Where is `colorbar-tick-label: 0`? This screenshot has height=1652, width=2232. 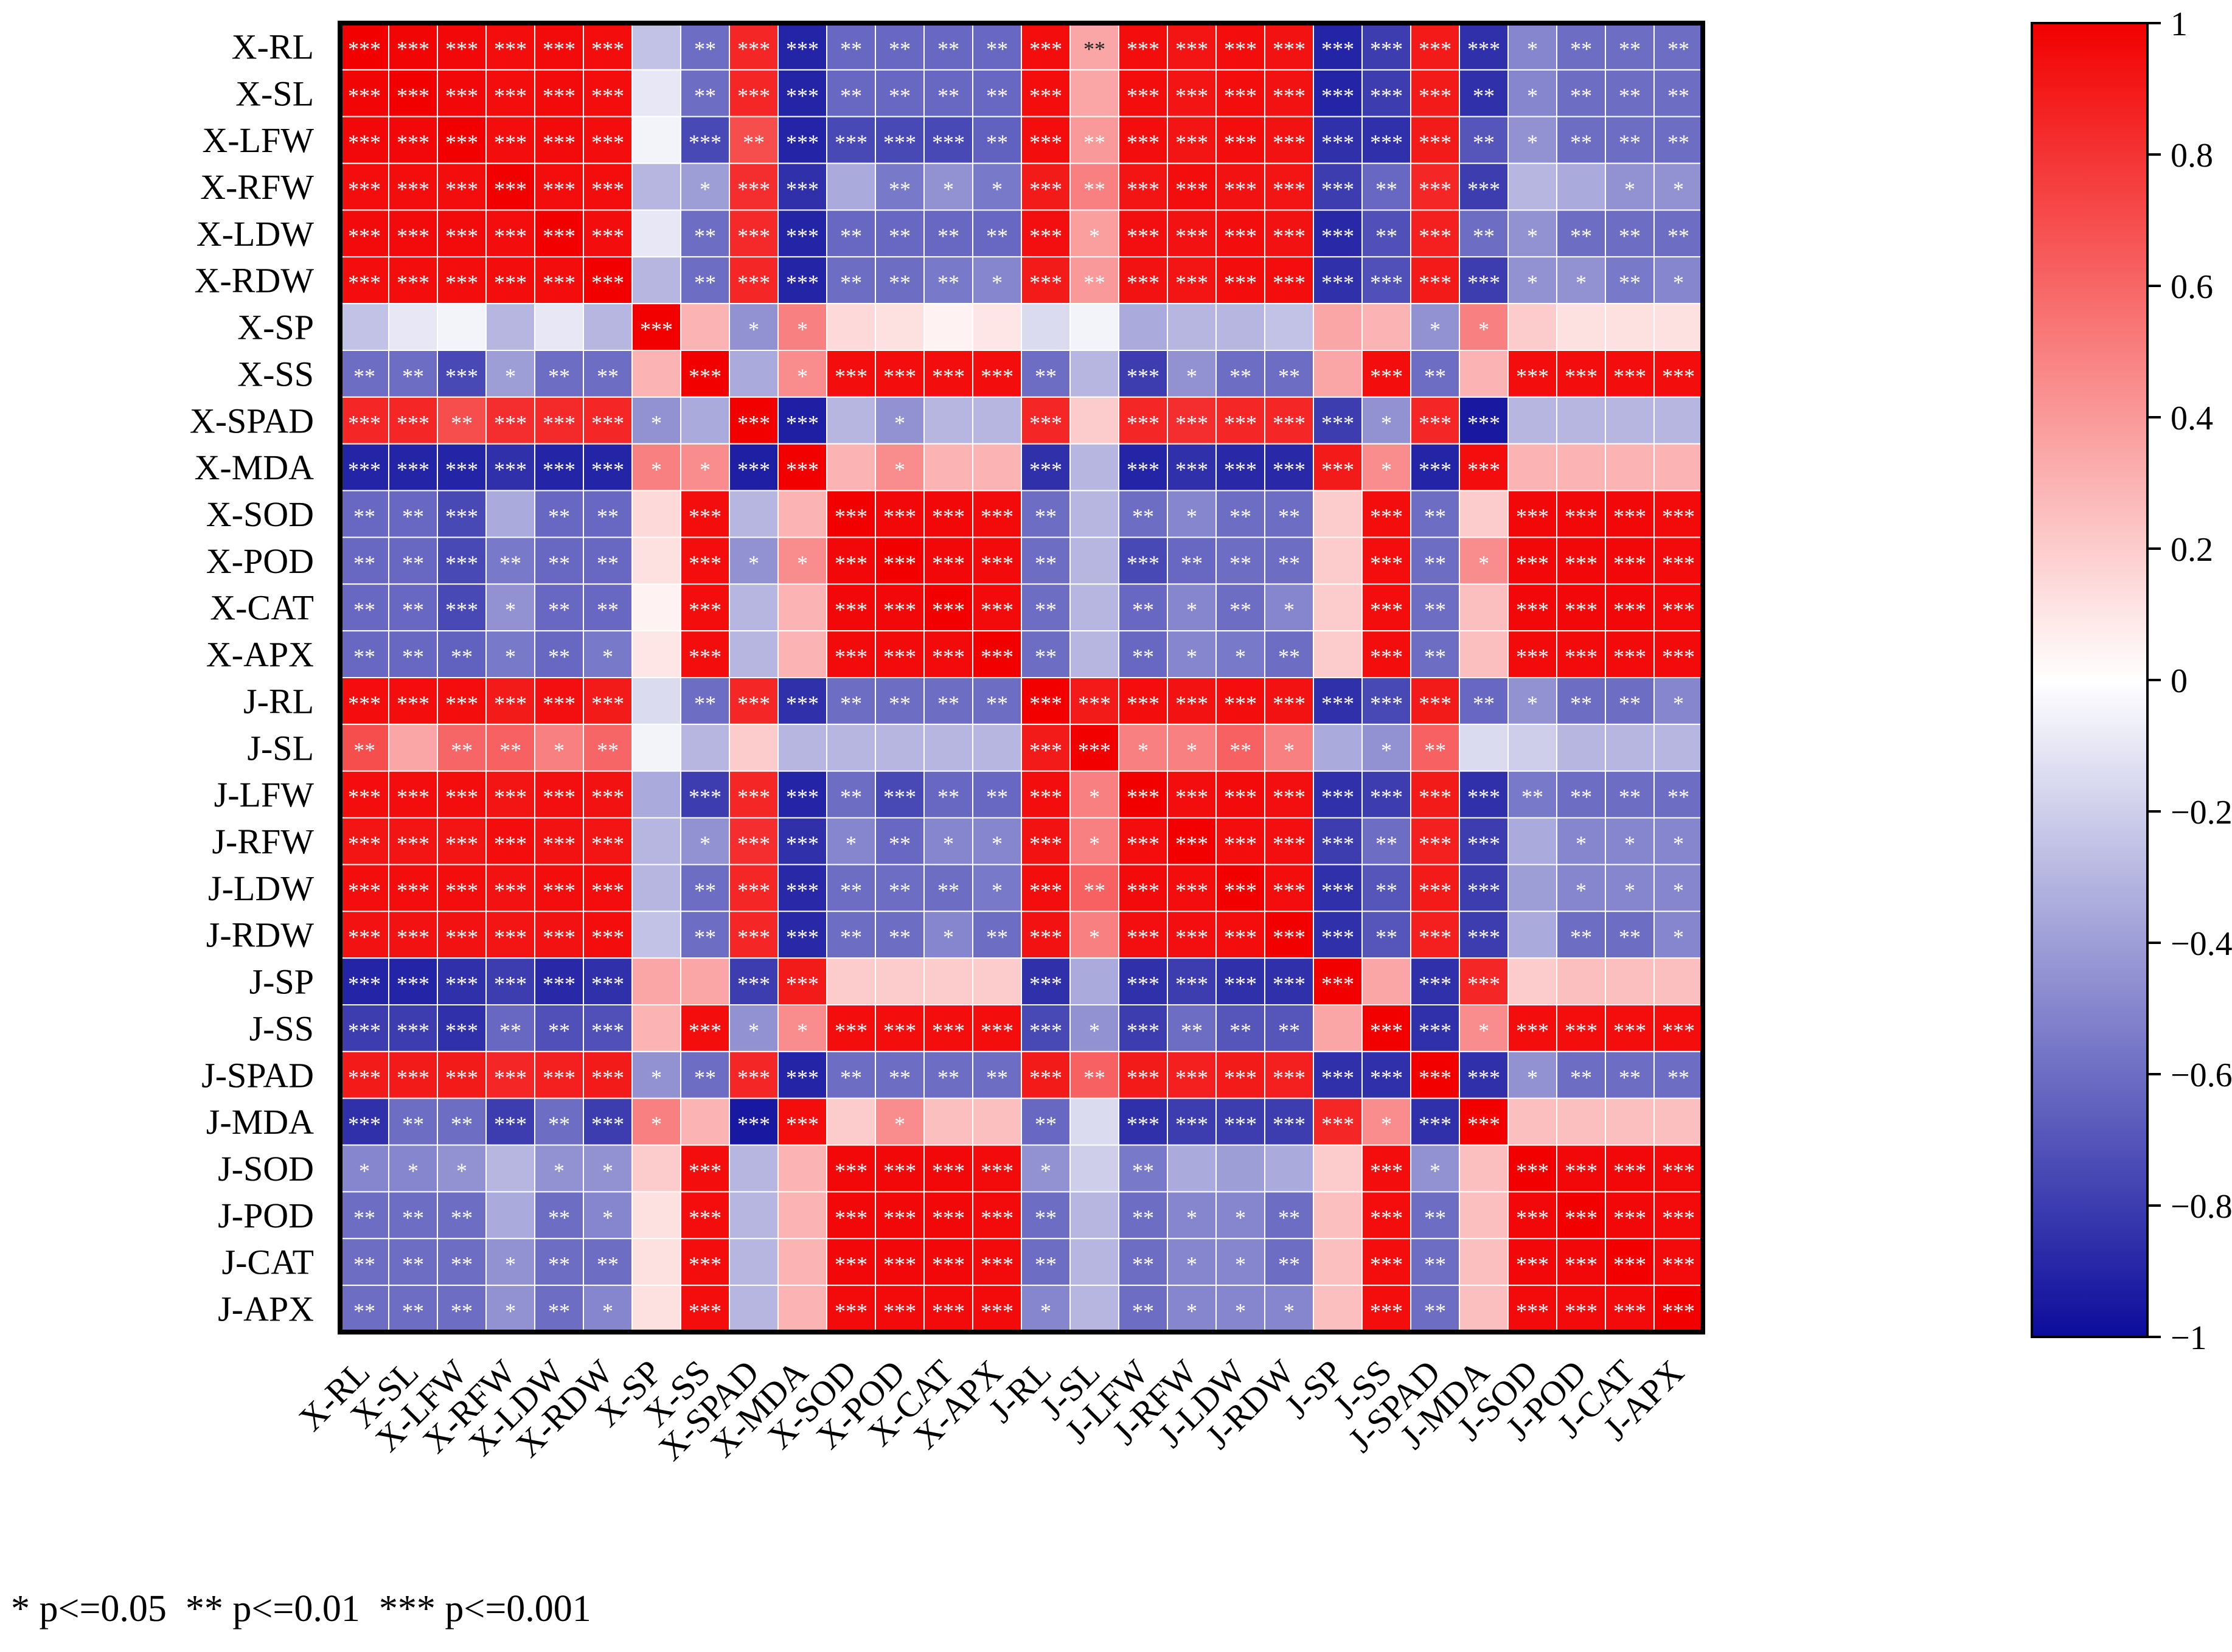 colorbar-tick-label: 0 is located at coordinates (2179, 681).